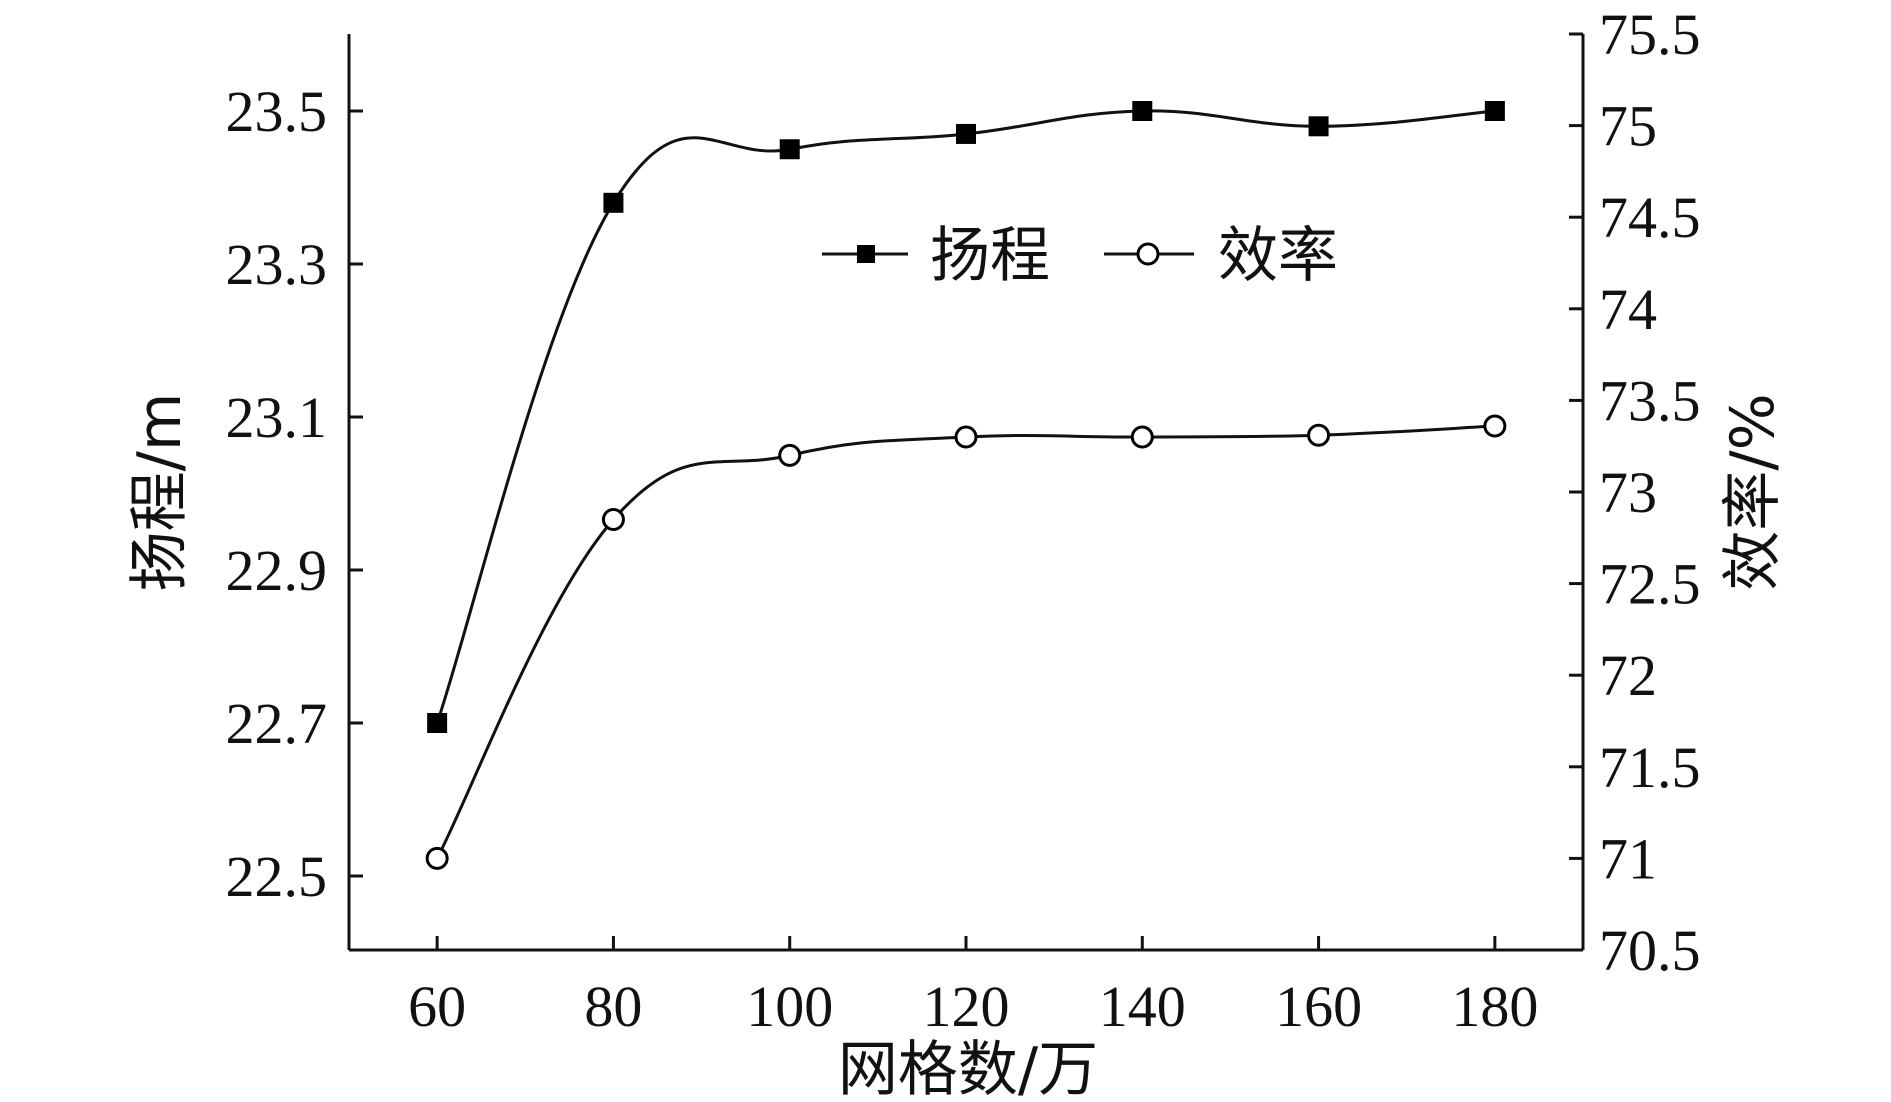  Describe the element at coordinates (1650, 400) in the screenshot. I see `right-y-tick-label-6: 73.5` at that location.